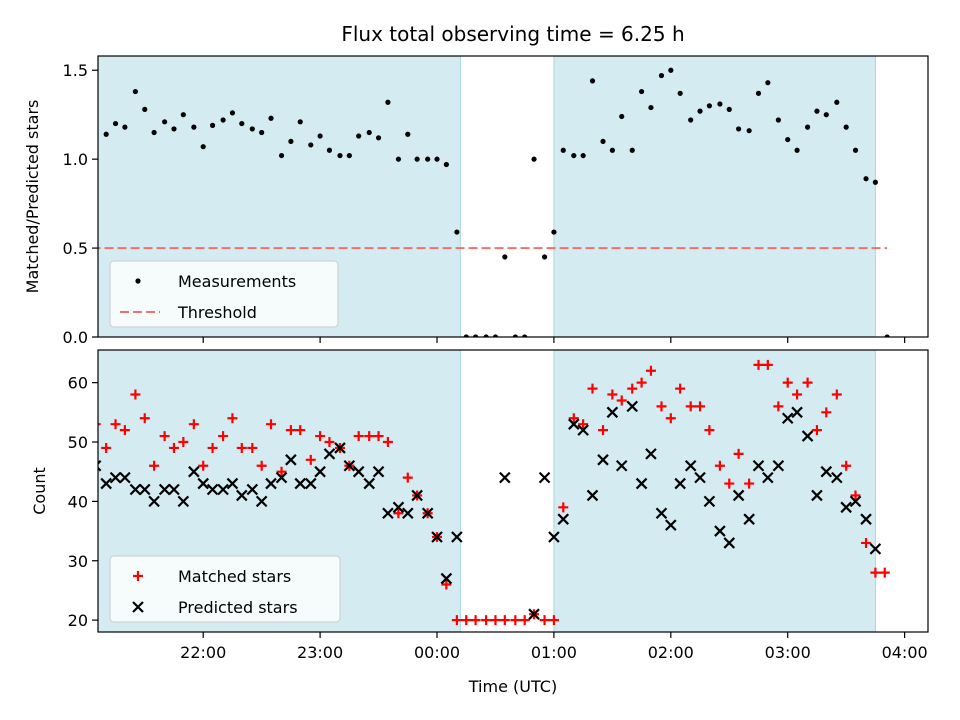  I want to click on legend: Measurements Threshold, so click(224, 294).